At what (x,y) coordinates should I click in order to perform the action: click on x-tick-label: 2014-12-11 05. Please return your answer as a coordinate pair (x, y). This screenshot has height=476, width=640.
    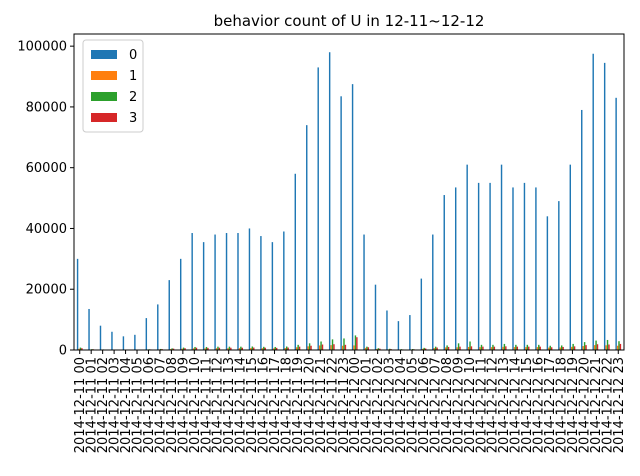
    Looking at the image, I should click on (138, 405).